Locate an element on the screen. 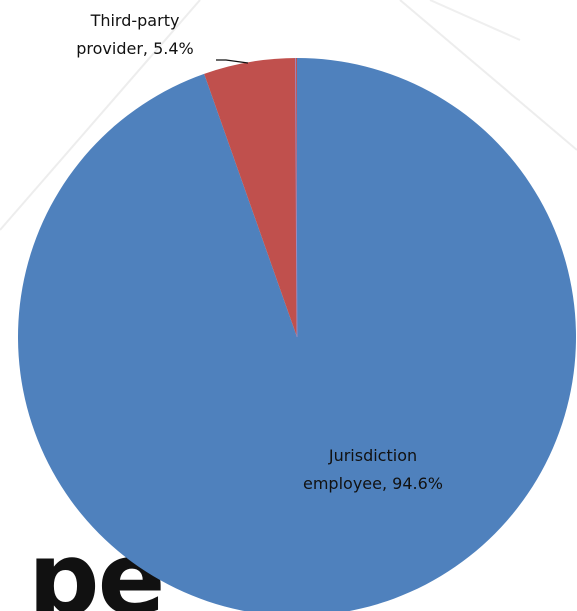  pie-label-jurisdiction-employee: Jurisdiction employee, 94.6% is located at coordinates (373, 469).